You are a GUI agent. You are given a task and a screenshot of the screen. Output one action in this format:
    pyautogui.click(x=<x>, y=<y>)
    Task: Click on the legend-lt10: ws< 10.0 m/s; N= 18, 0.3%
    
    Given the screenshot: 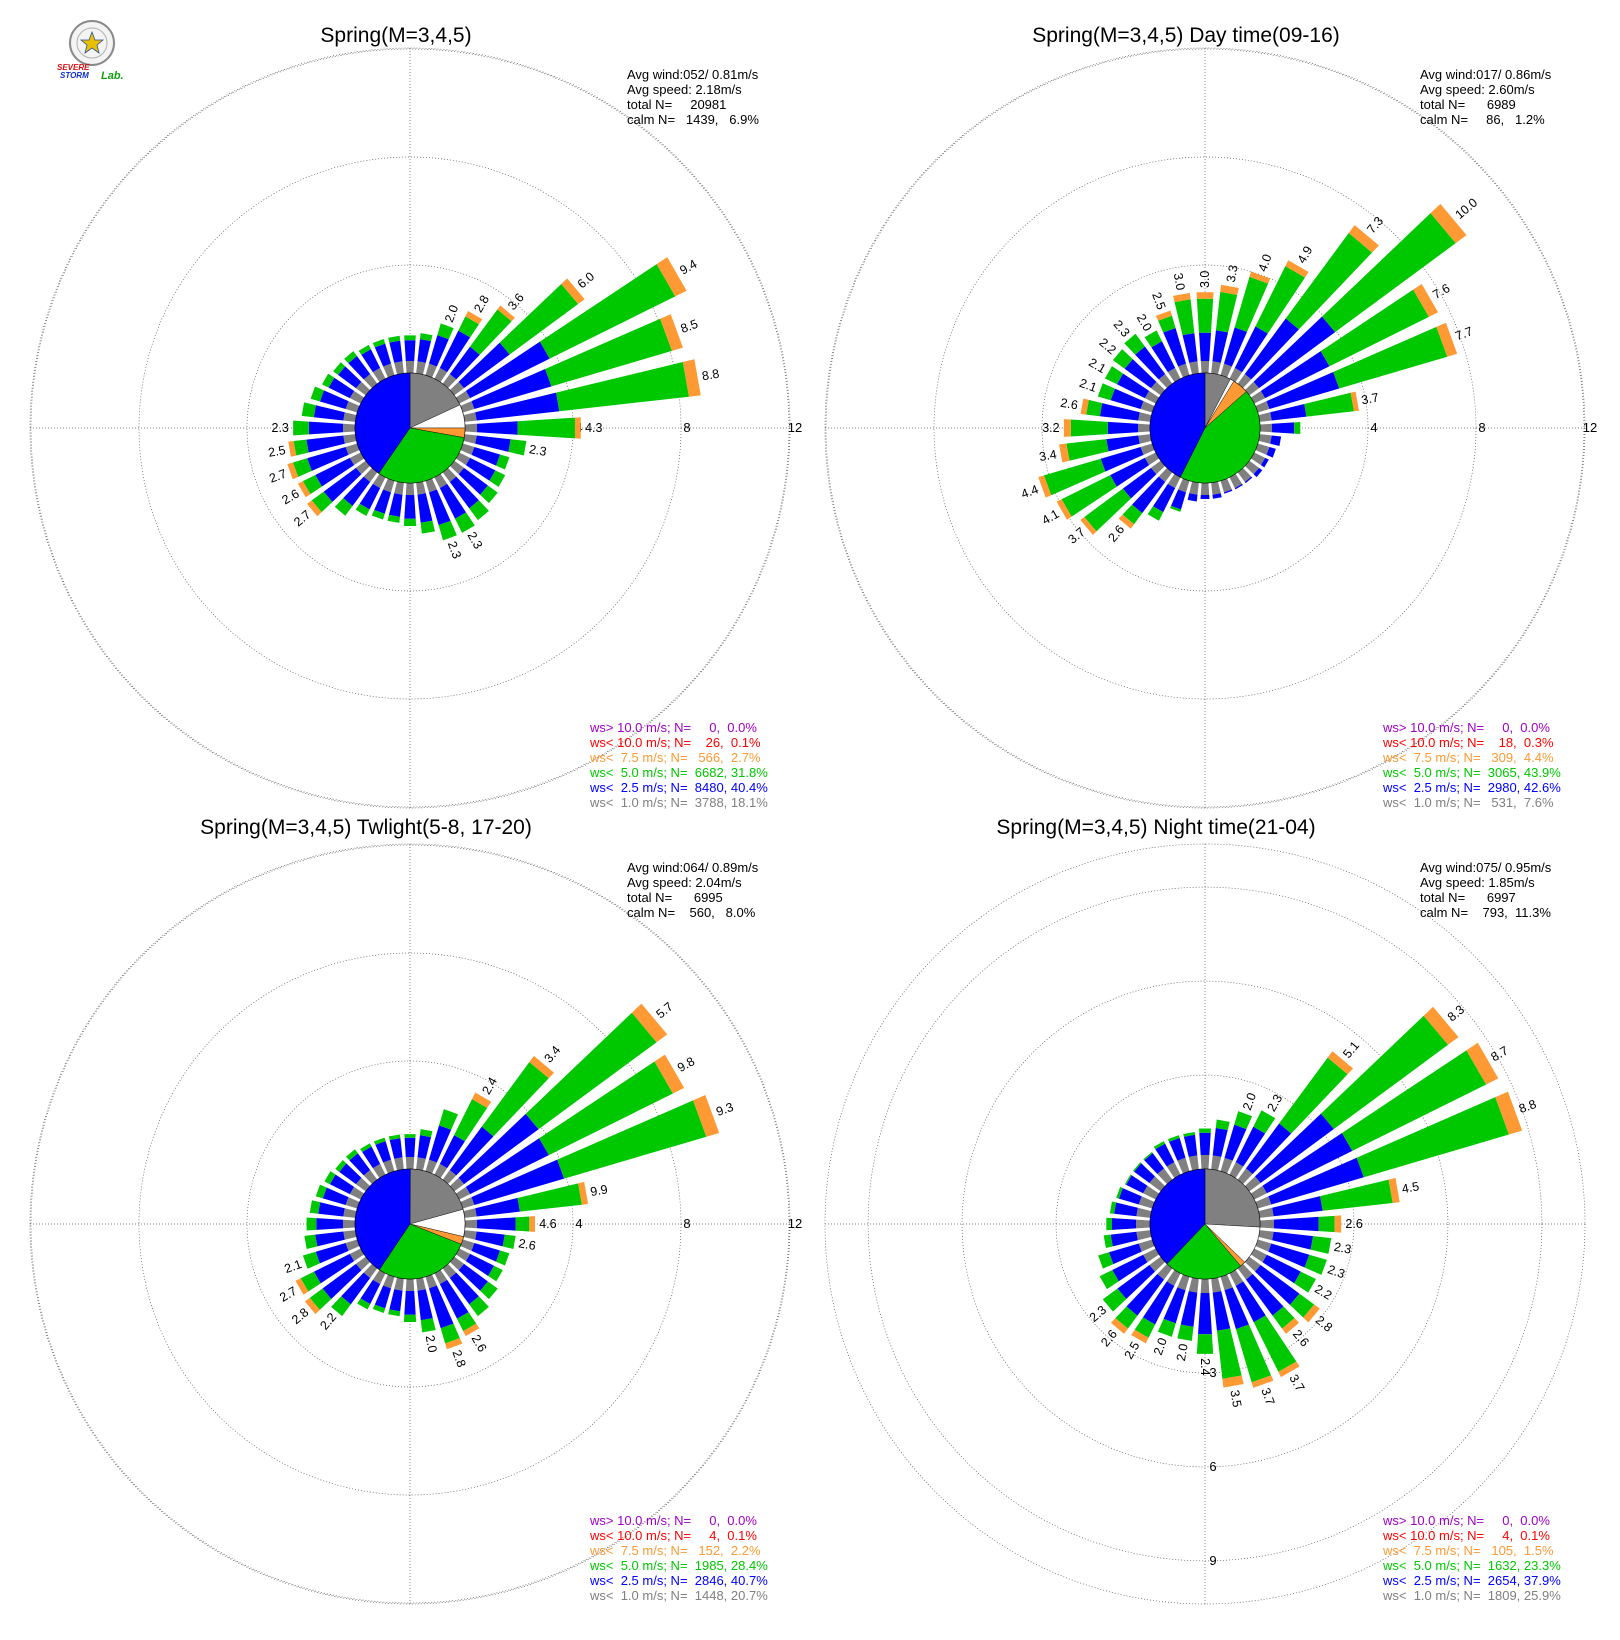 What is the action you would take?
    pyautogui.click(x=1468, y=742)
    